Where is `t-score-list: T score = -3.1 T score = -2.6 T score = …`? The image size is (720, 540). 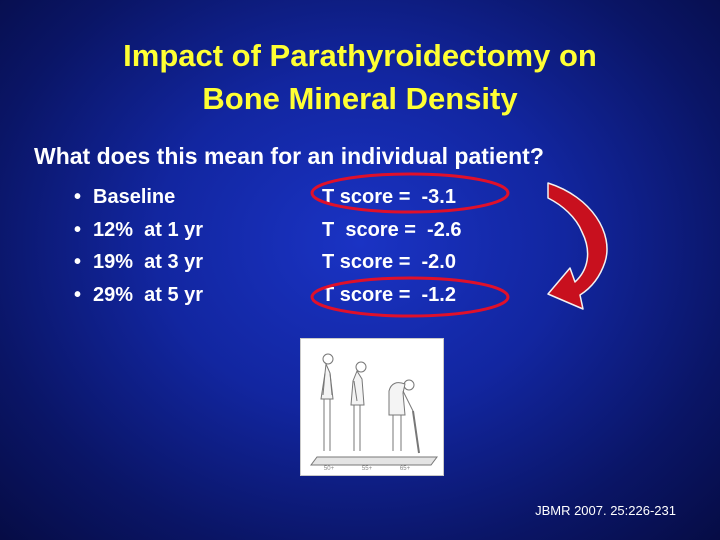 t-score-list: T score = -3.1 T score = -2.6 T score = … is located at coordinates (392, 246).